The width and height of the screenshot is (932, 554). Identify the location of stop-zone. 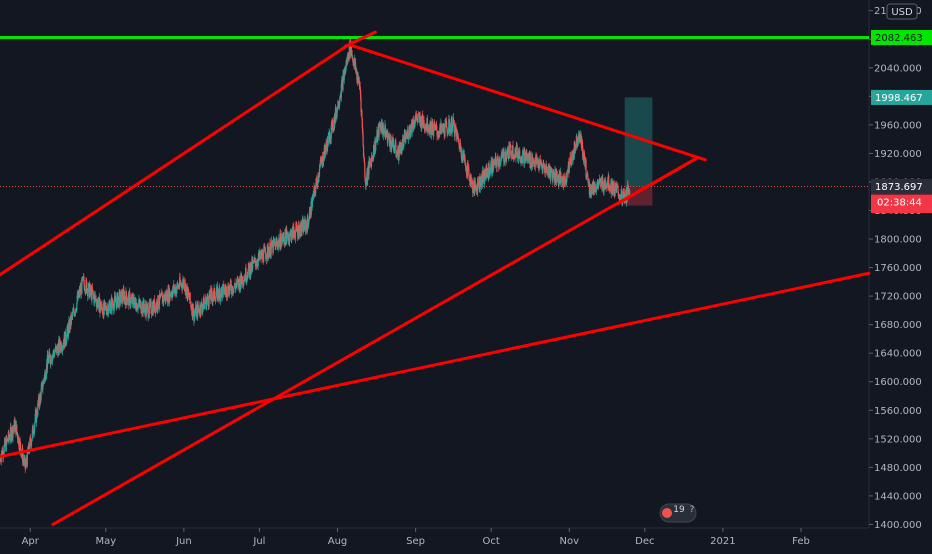
(638, 196).